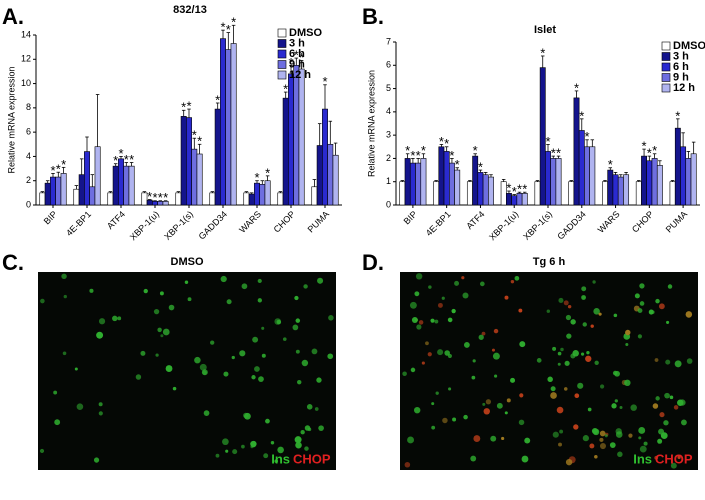  I want to click on panel-label: D., so click(373, 262).